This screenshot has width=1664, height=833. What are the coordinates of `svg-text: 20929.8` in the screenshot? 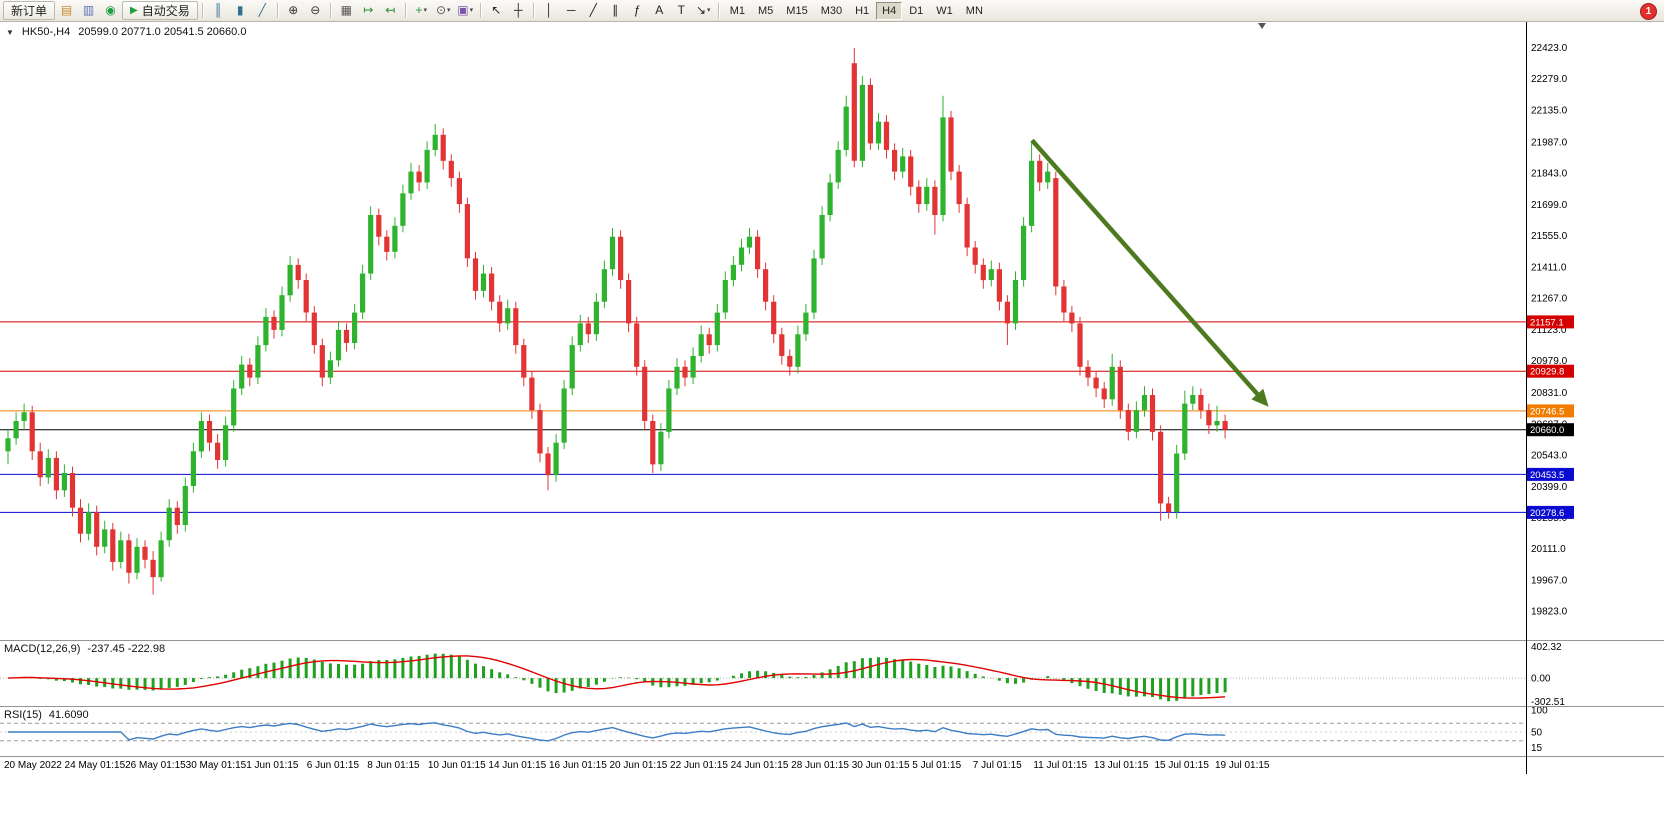 It's located at (1547, 372).